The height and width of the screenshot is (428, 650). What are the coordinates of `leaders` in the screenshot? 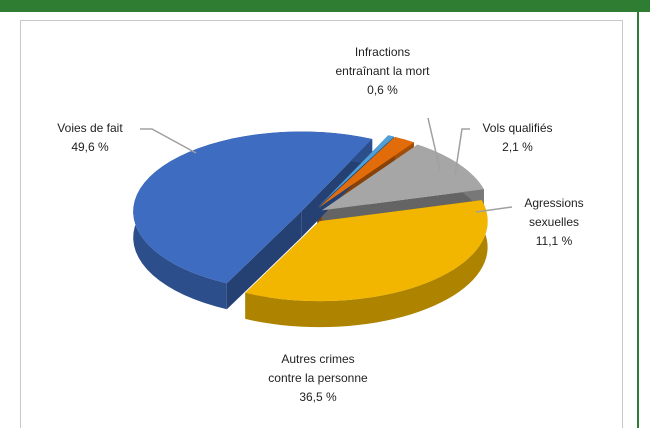 It's located at (326, 165).